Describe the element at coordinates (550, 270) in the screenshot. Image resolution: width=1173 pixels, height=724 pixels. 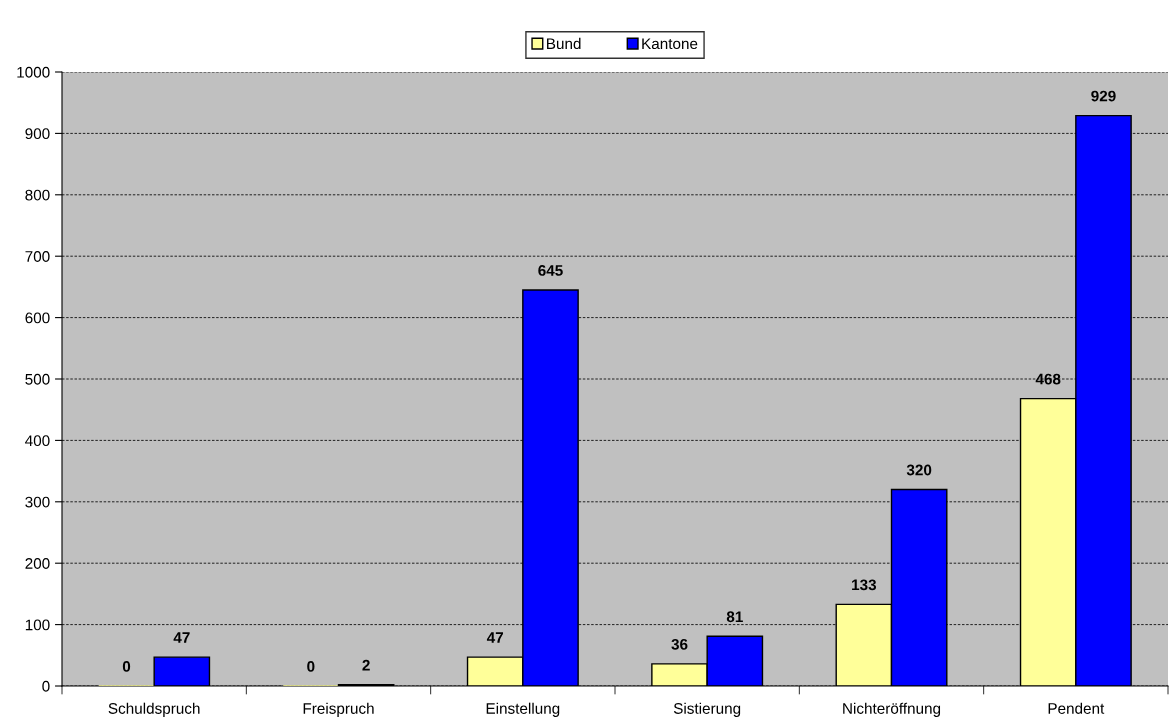
I see `data-label: 645` at that location.